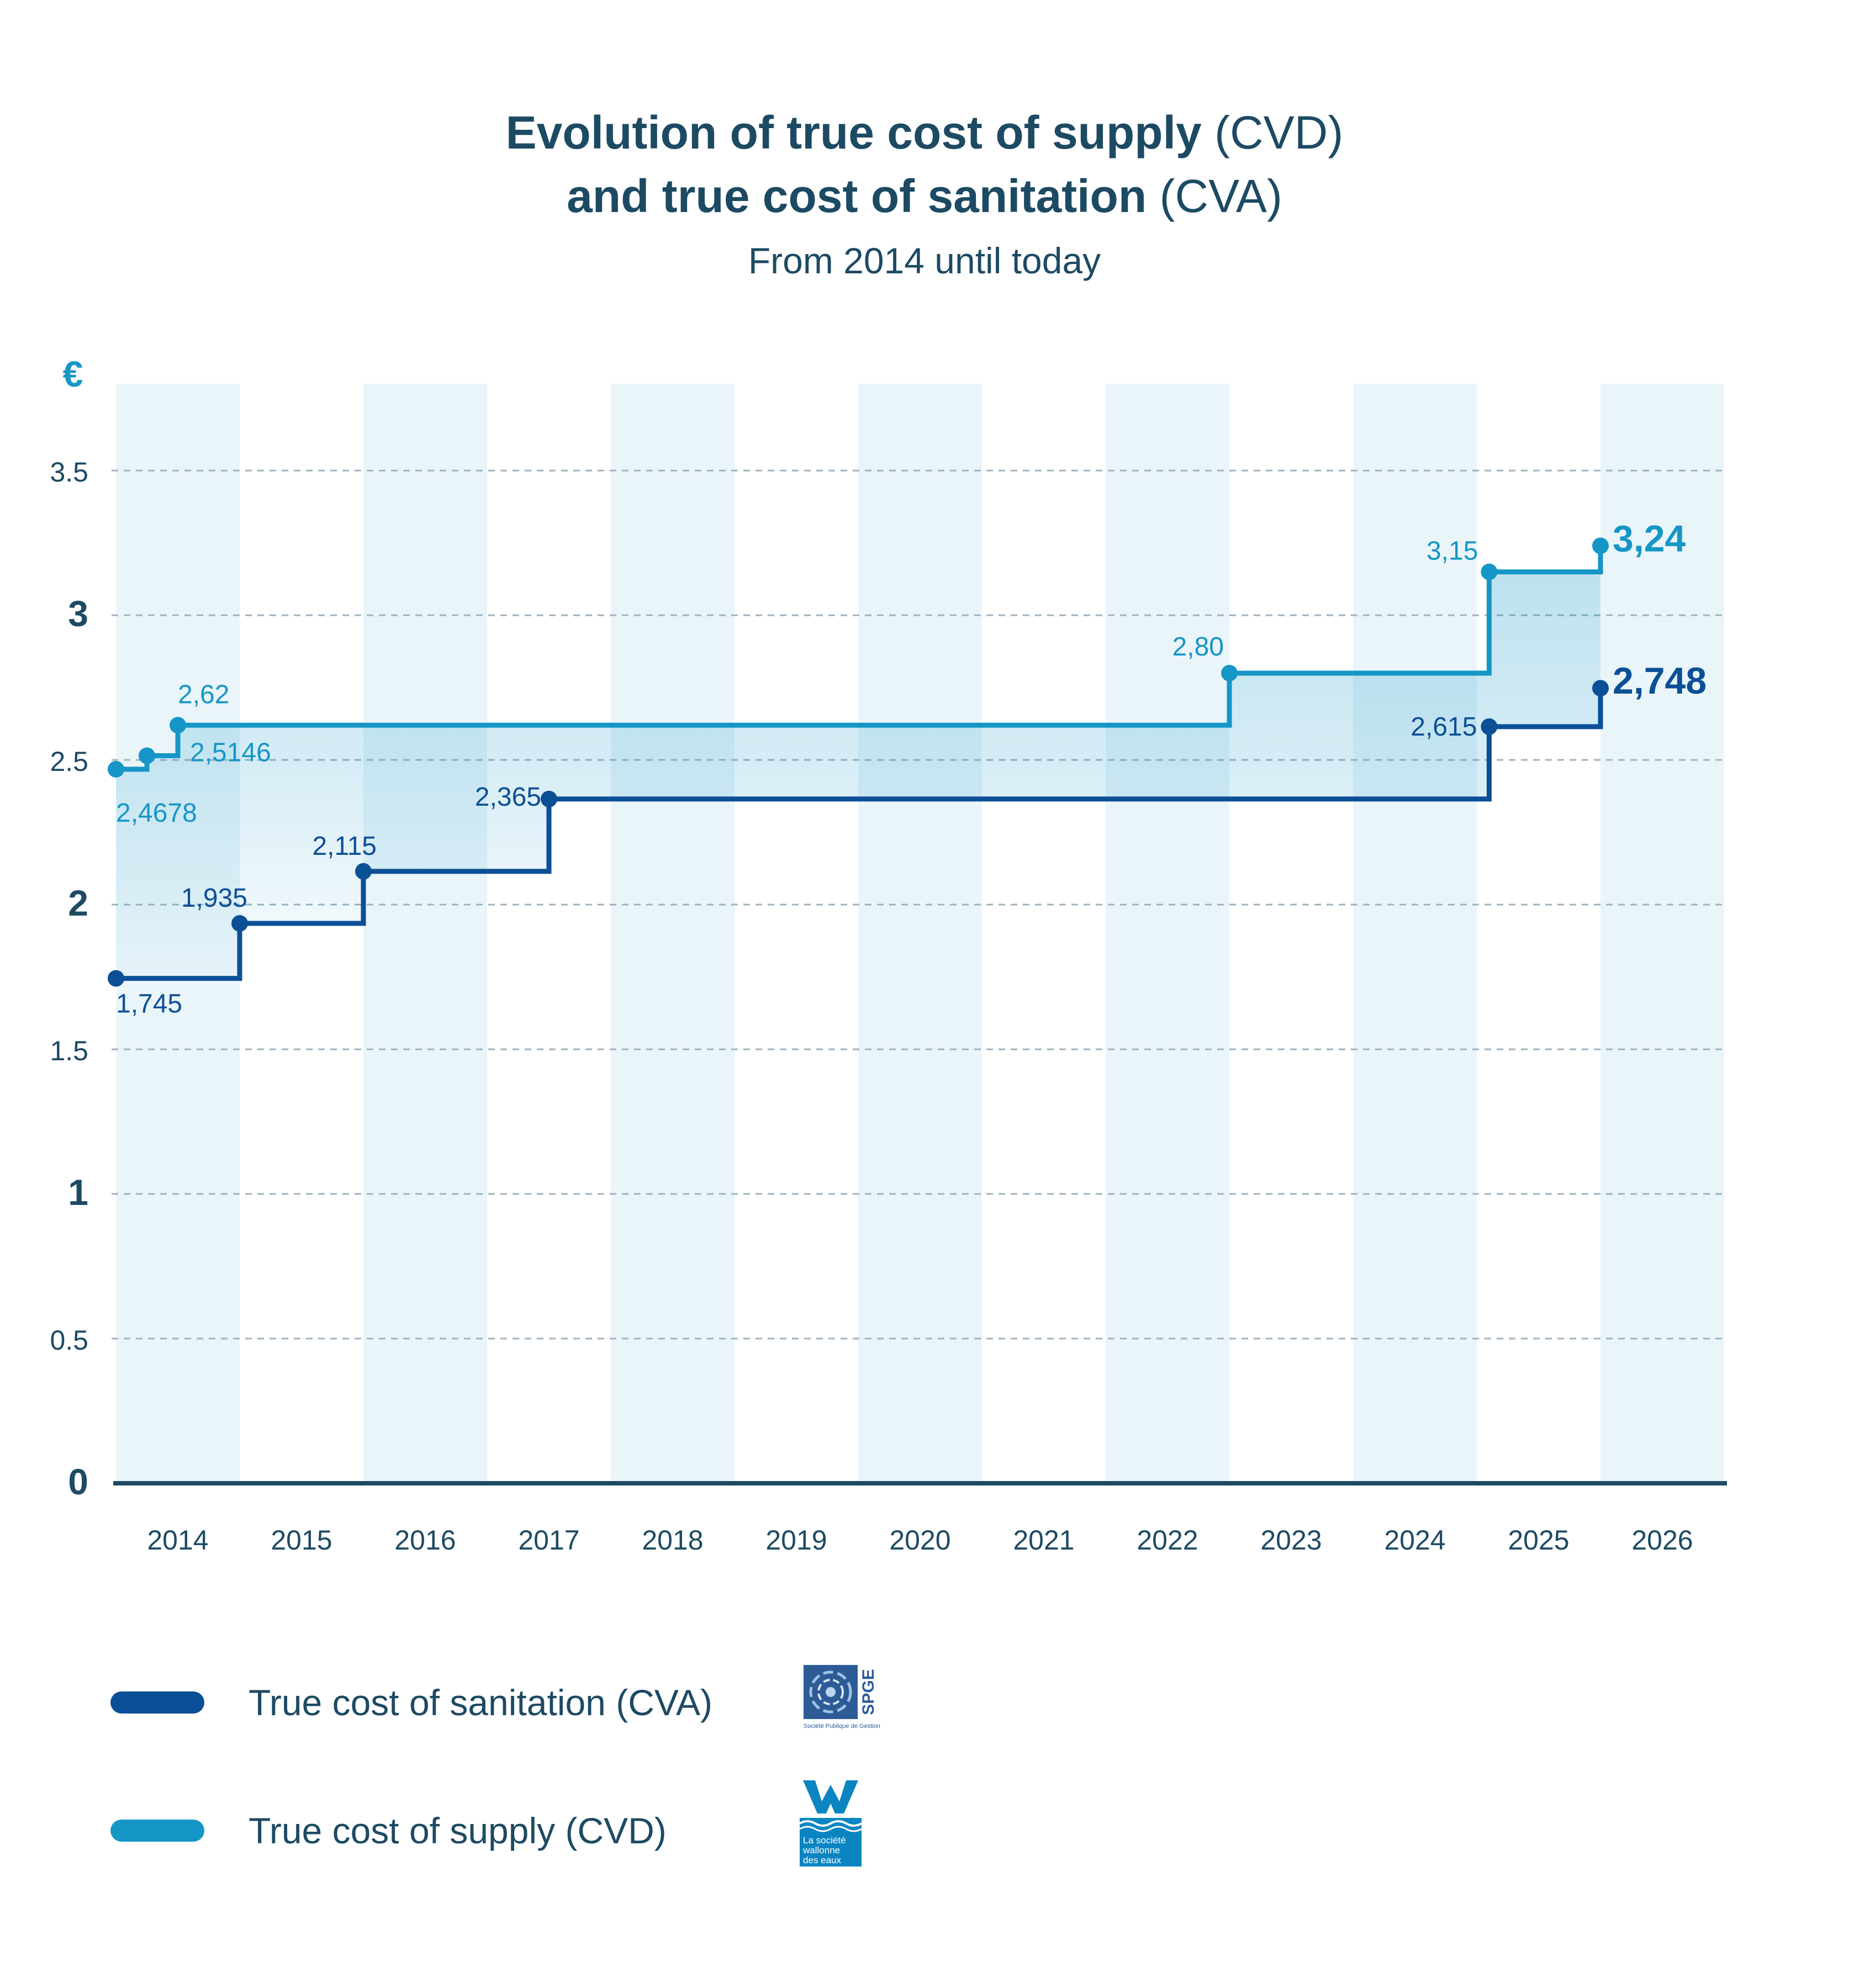  I want to click on spge-logo-caption: Société Publique de Gestion de l'Eau, so click(843, 1726).